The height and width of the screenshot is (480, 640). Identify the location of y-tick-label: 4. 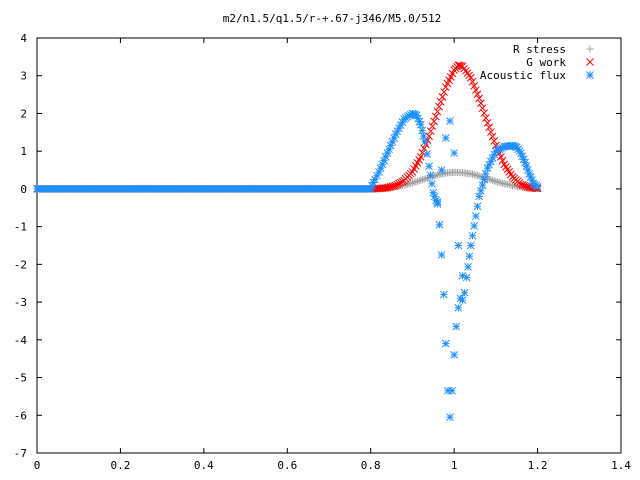
(23, 38).